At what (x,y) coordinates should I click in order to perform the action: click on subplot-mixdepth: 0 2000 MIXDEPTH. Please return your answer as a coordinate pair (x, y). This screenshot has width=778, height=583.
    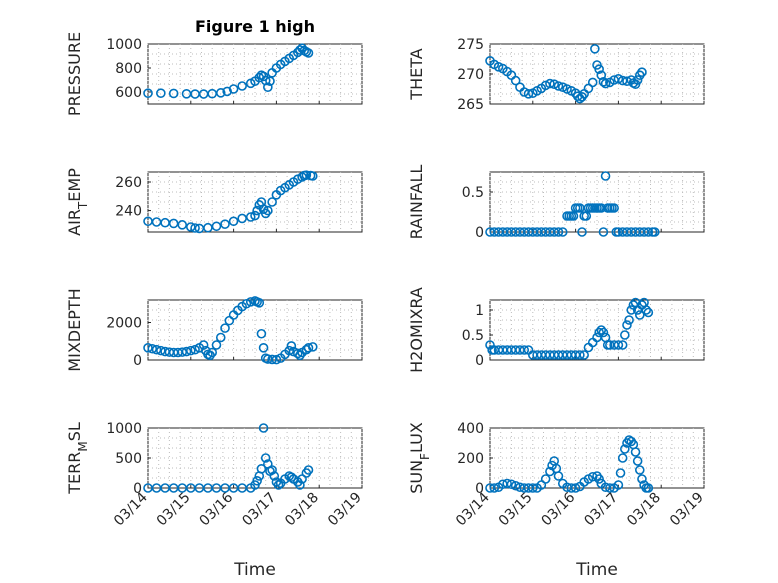
    Looking at the image, I should click on (214, 330).